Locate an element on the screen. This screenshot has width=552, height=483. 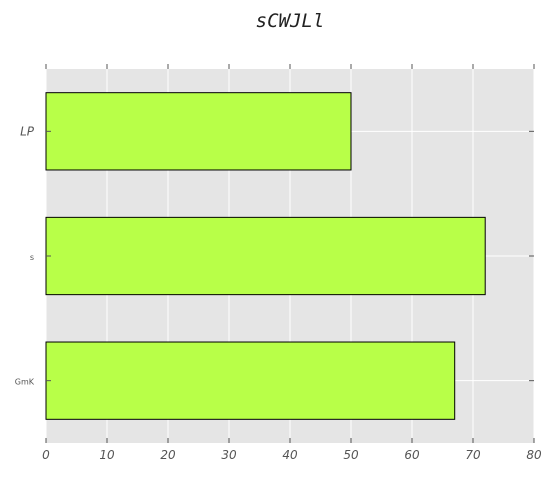
x-tick-label: 30 is located at coordinates (229, 455).